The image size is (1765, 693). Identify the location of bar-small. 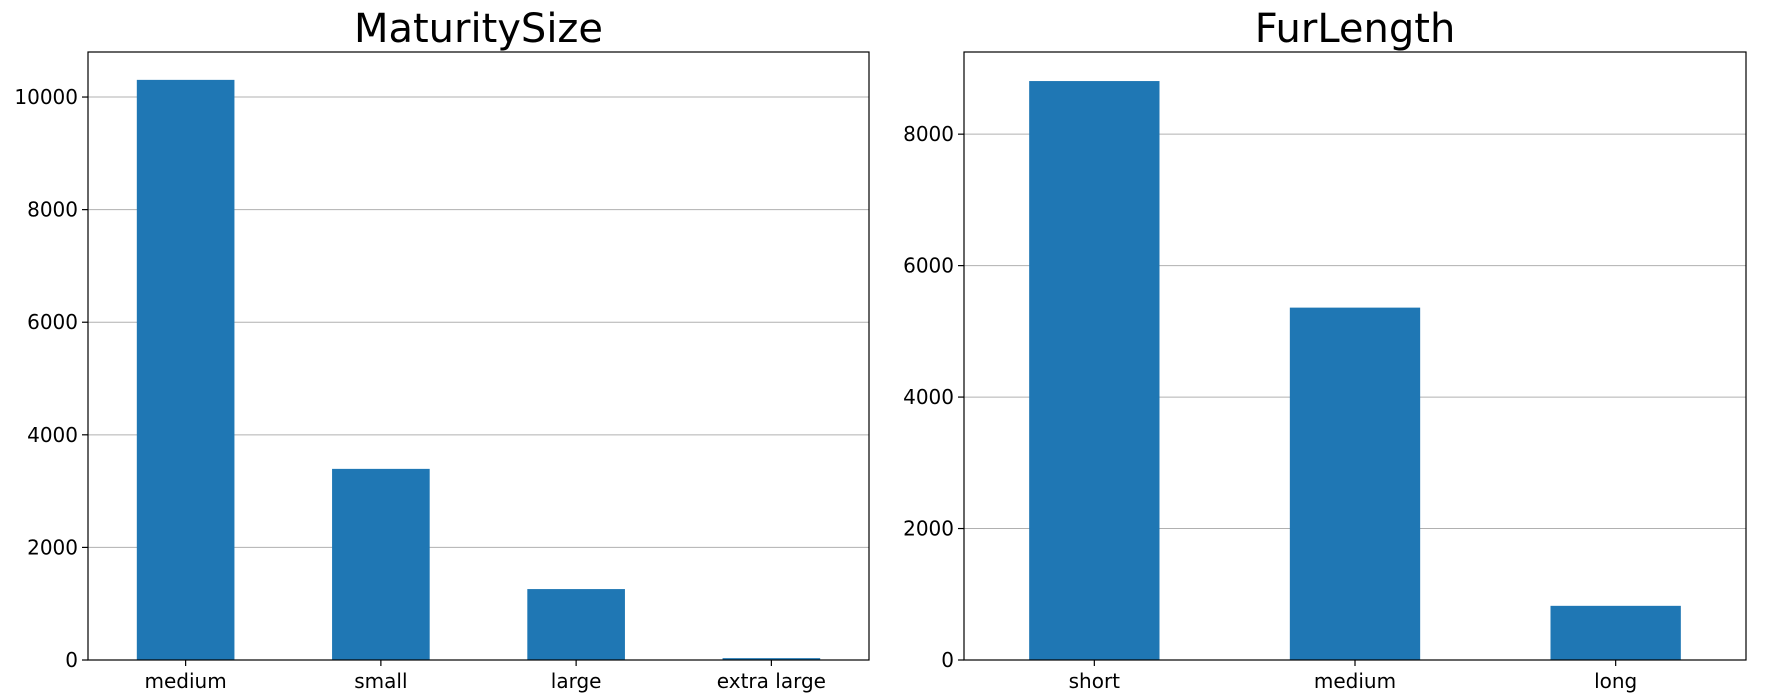
(381, 564).